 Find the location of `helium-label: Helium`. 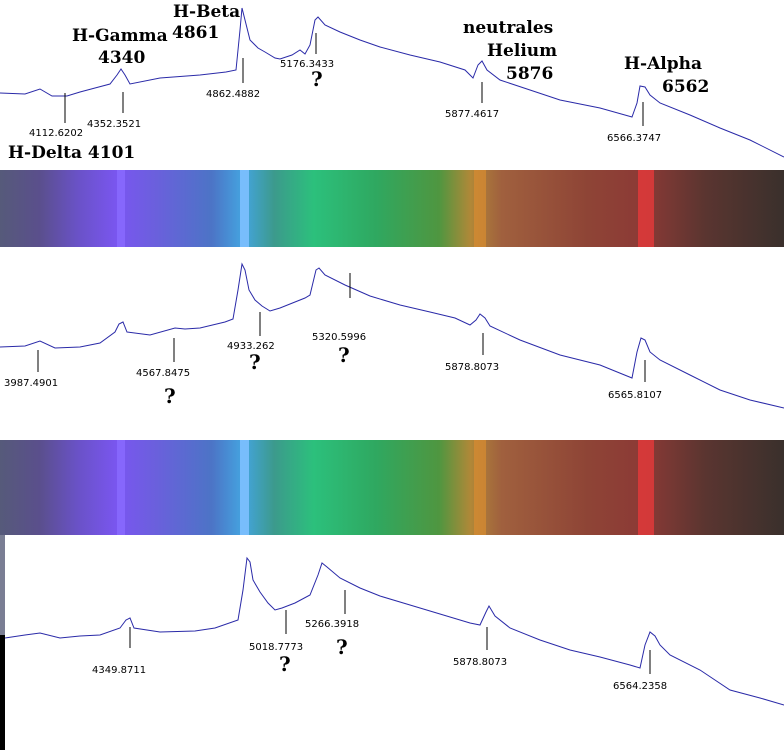

helium-label: Helium is located at coordinates (522, 51).